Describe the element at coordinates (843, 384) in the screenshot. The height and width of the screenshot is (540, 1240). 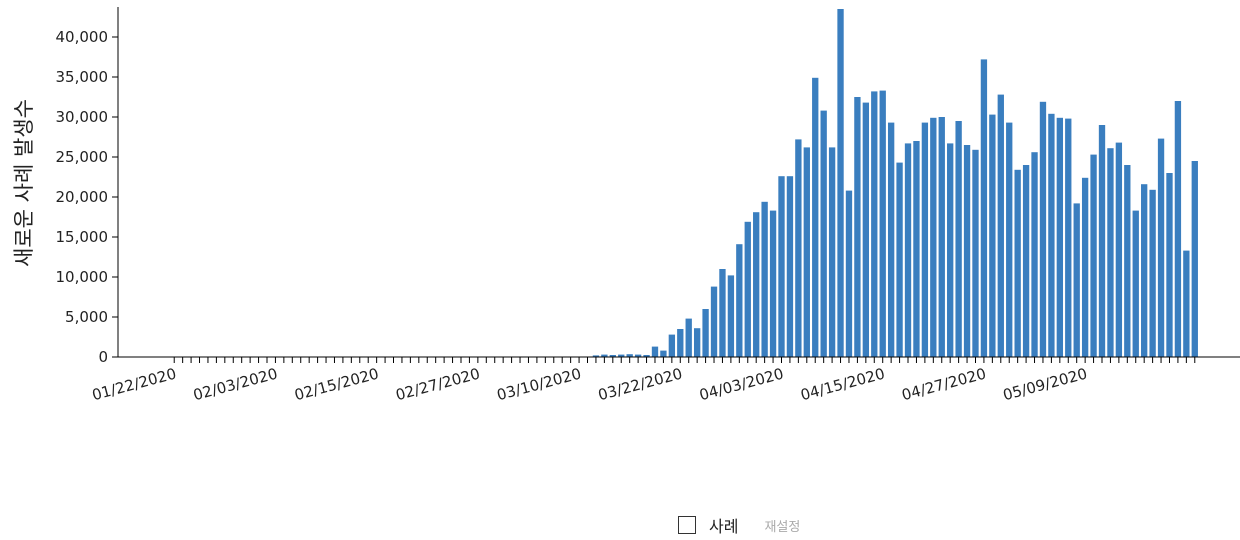
I see `x-tick-label: 04/15/2020` at that location.